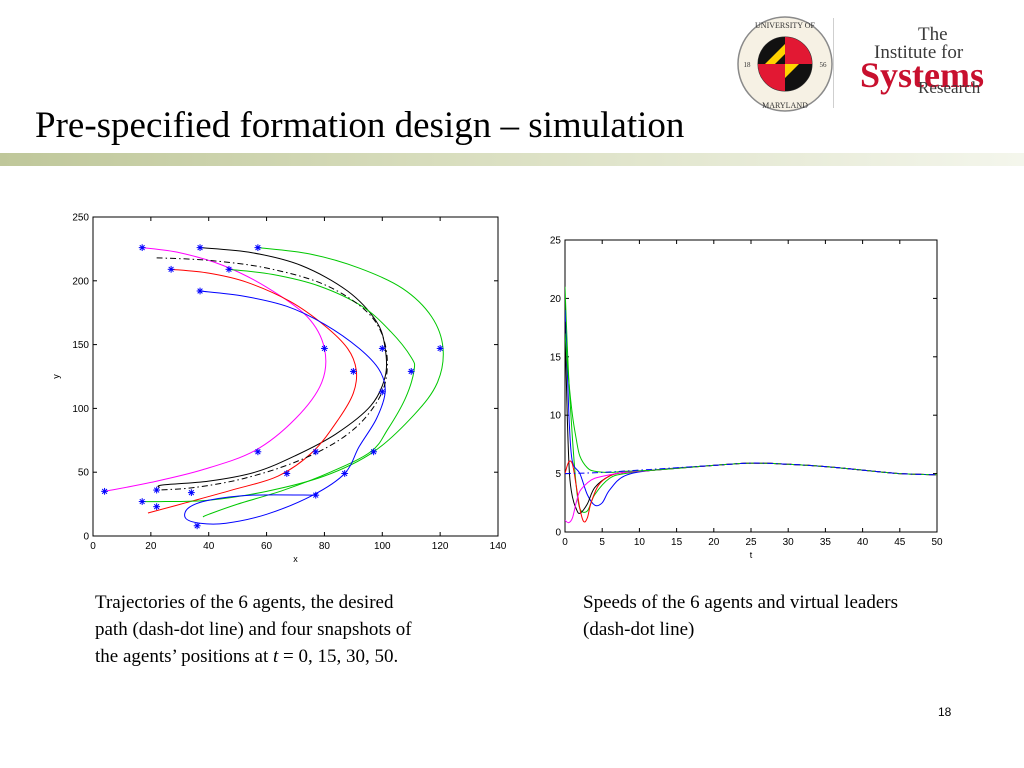 This screenshot has height=768, width=1024. What do you see at coordinates (498, 546) in the screenshot?
I see `chart0-x-tick-label: 140` at bounding box center [498, 546].